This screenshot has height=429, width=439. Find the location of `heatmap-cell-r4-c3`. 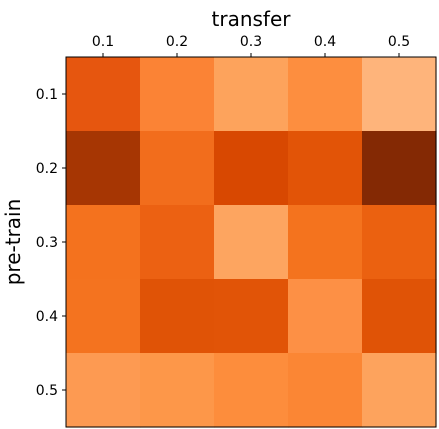

heatmap-cell-r4-c3 is located at coordinates (251, 316).